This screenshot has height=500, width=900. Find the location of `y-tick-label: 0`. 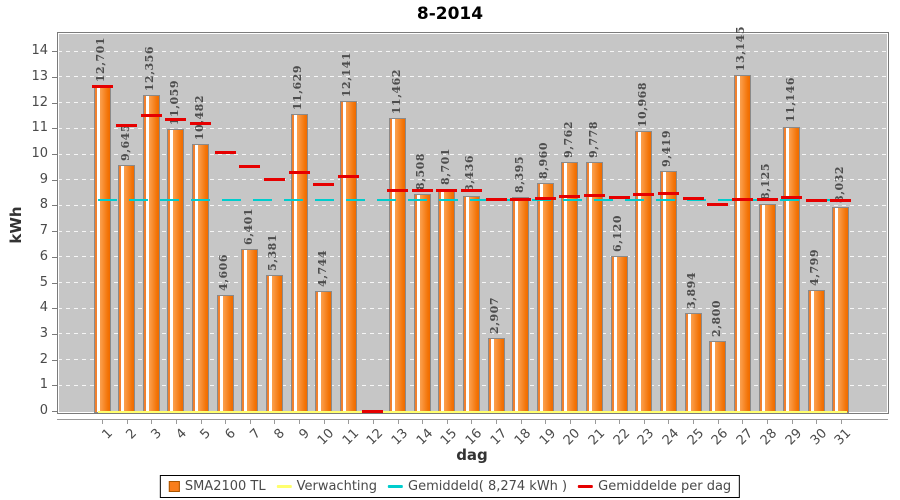

y-tick-label: 0 is located at coordinates (43, 410).